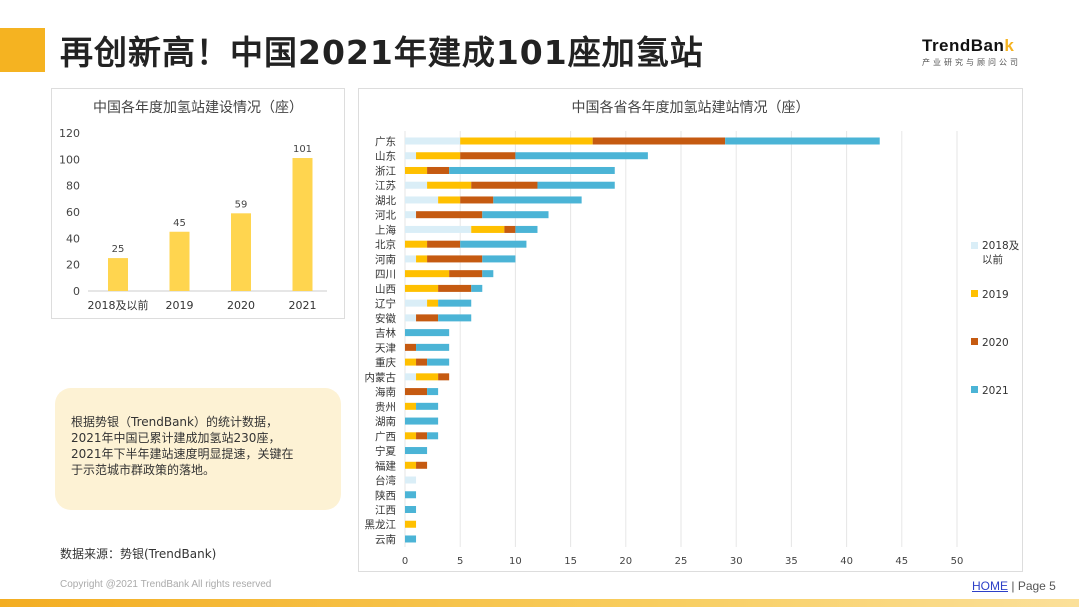 This screenshot has width=1079, height=607. What do you see at coordinates (174, 422) in the screenshot?
I see `note-line: 根据势银（TrendBank）的统计数据，` at bounding box center [174, 422].